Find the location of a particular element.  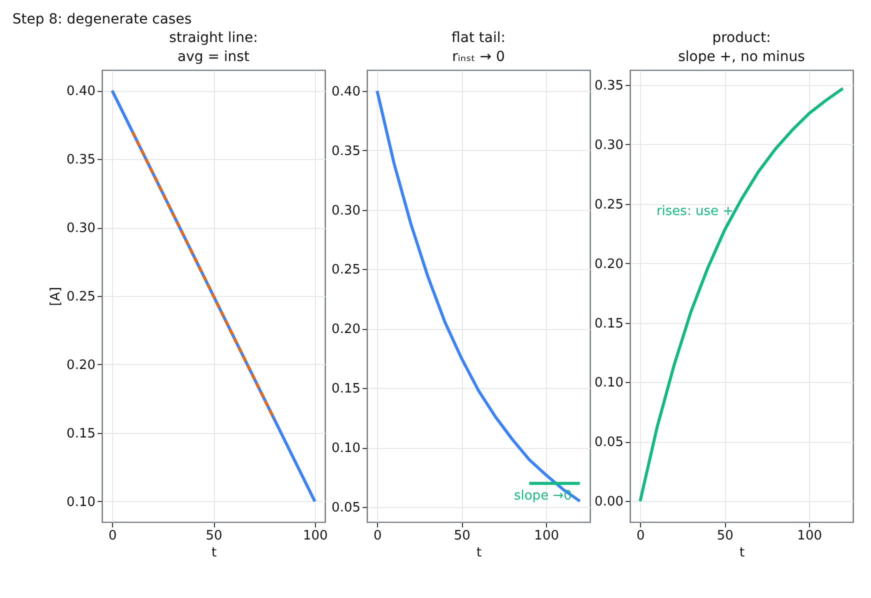

chart-title: straight line: avg = inst is located at coordinates (213, 47).